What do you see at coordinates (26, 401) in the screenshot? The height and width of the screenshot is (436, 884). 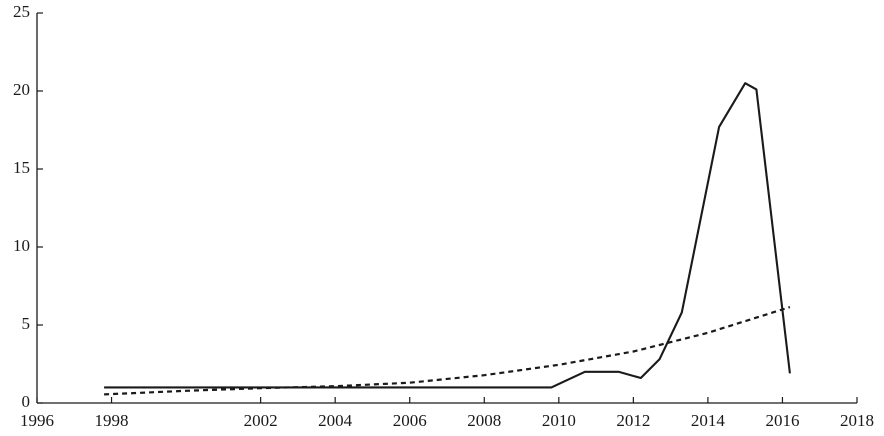 I see `y-tick-label: 0` at bounding box center [26, 401].